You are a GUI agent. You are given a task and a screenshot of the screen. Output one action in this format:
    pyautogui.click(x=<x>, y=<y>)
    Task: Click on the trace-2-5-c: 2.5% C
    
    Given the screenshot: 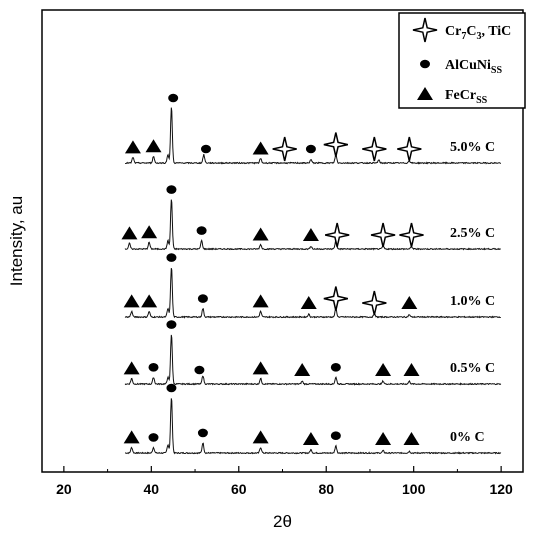 What is the action you would take?
    pyautogui.click(x=311, y=218)
    